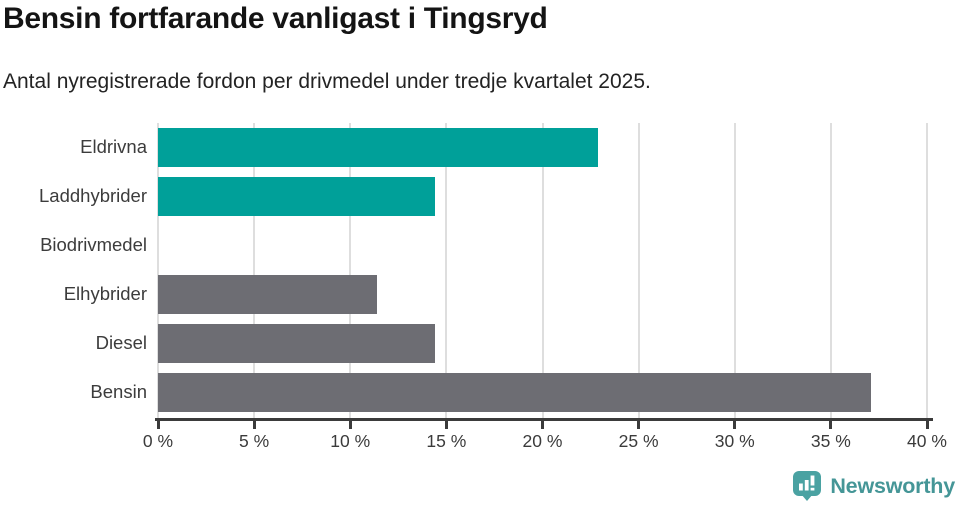  I want to click on x-axis-line, so click(544, 419).